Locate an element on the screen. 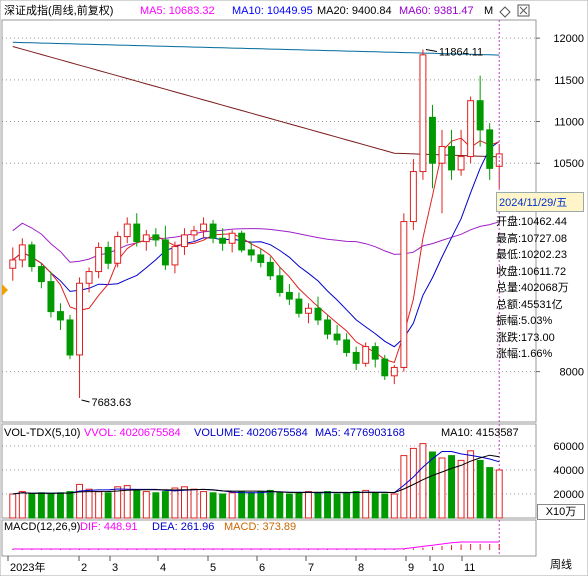  diamond-icon is located at coordinates (505, 12).